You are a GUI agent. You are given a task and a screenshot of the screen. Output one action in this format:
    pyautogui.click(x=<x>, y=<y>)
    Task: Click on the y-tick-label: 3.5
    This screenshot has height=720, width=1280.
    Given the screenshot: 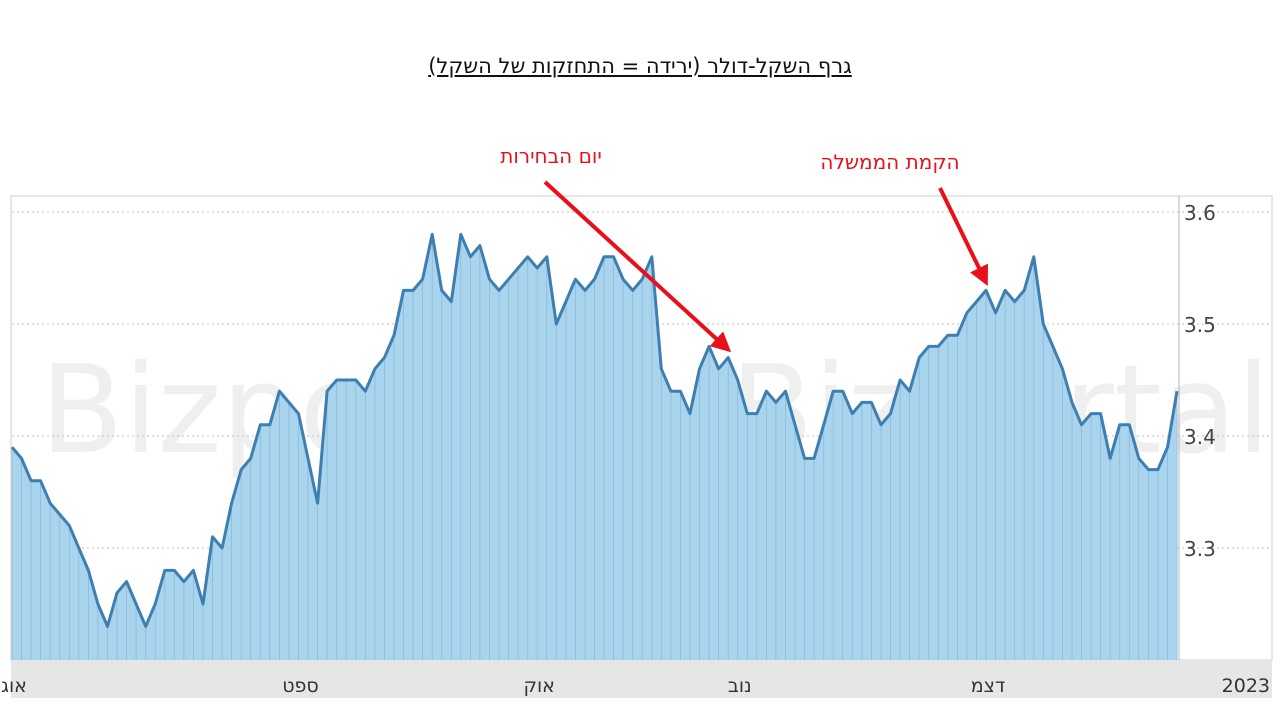 What is the action you would take?
    pyautogui.click(x=1200, y=325)
    